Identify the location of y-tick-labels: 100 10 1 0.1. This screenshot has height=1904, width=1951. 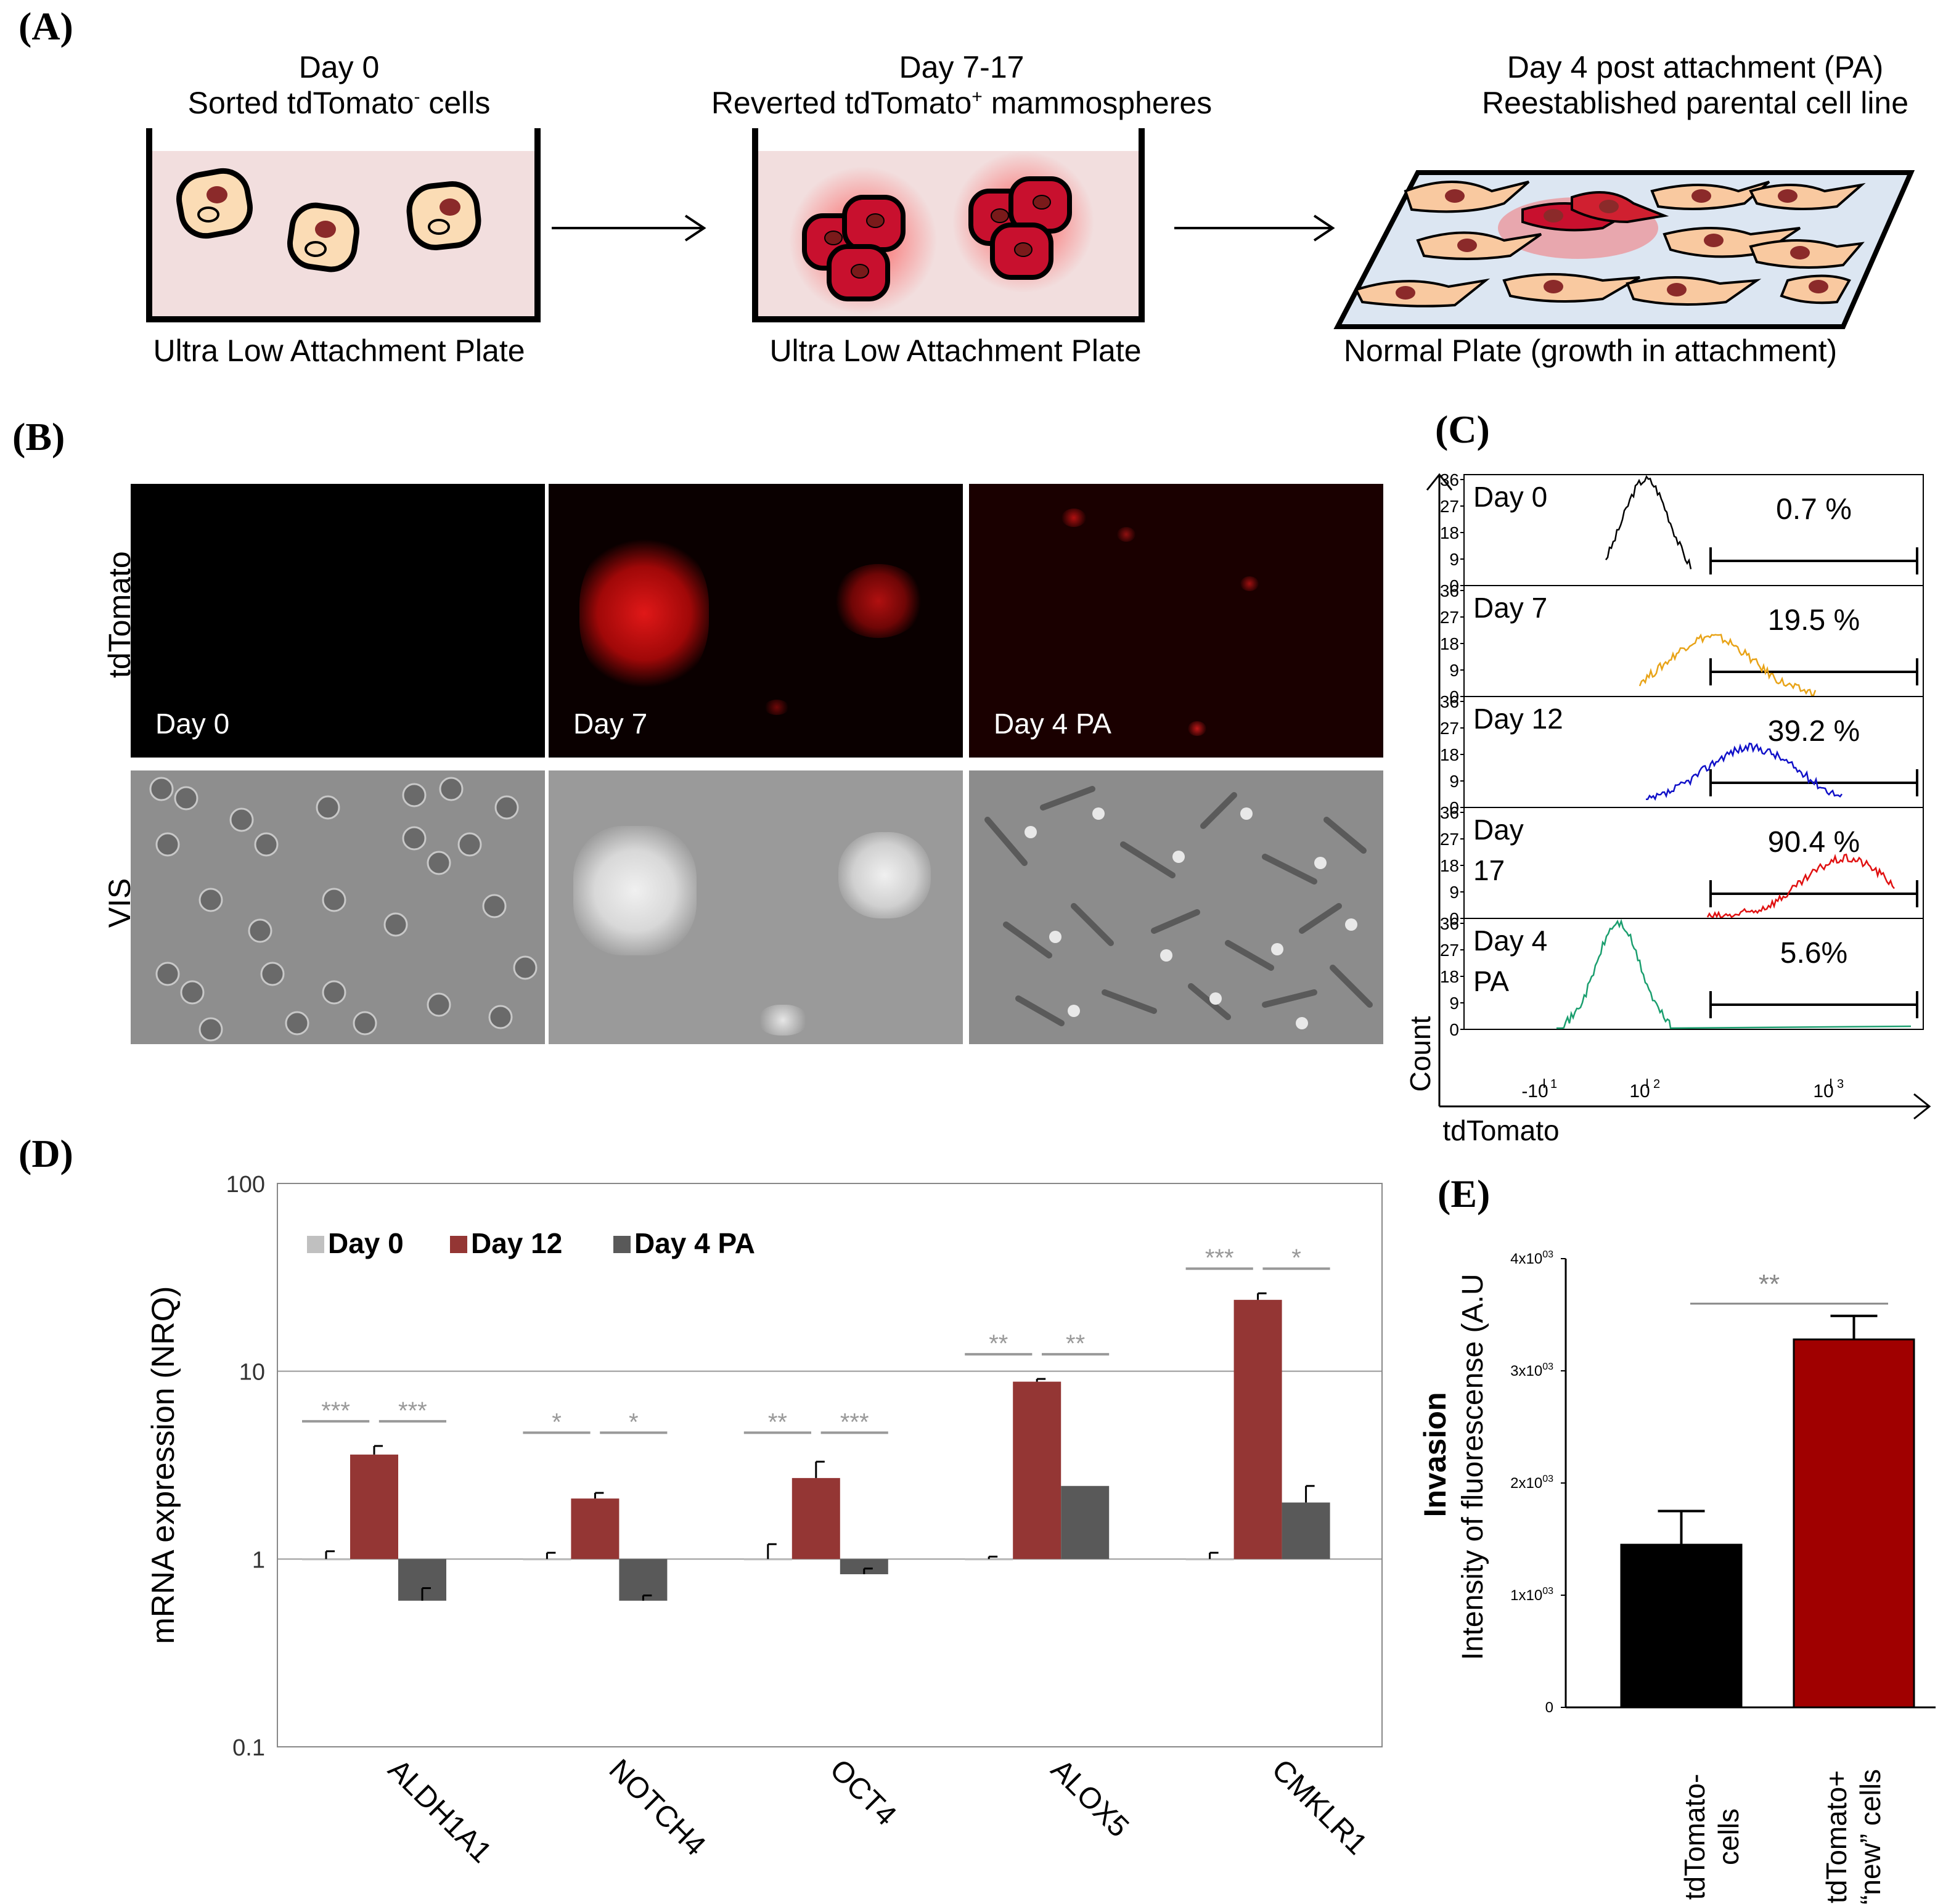
(245, 1466).